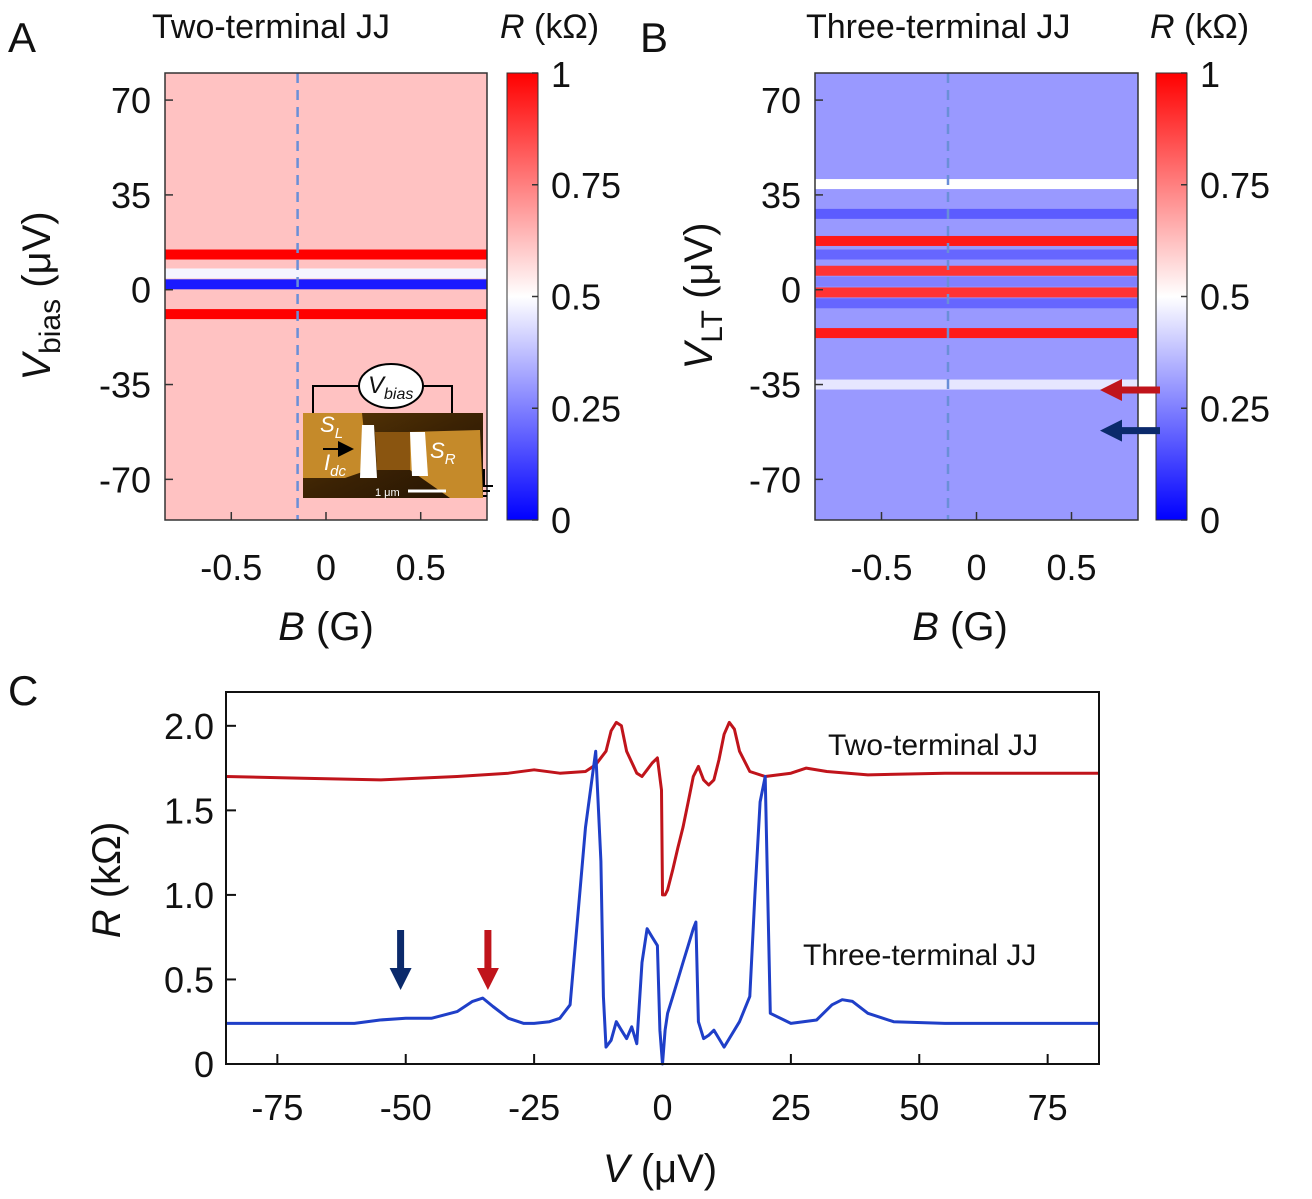 This screenshot has width=1312, height=1199. I want to click on panel-a-colorbar-ticks: 1 0.75 0.5 0.25 0, so click(576, 297).